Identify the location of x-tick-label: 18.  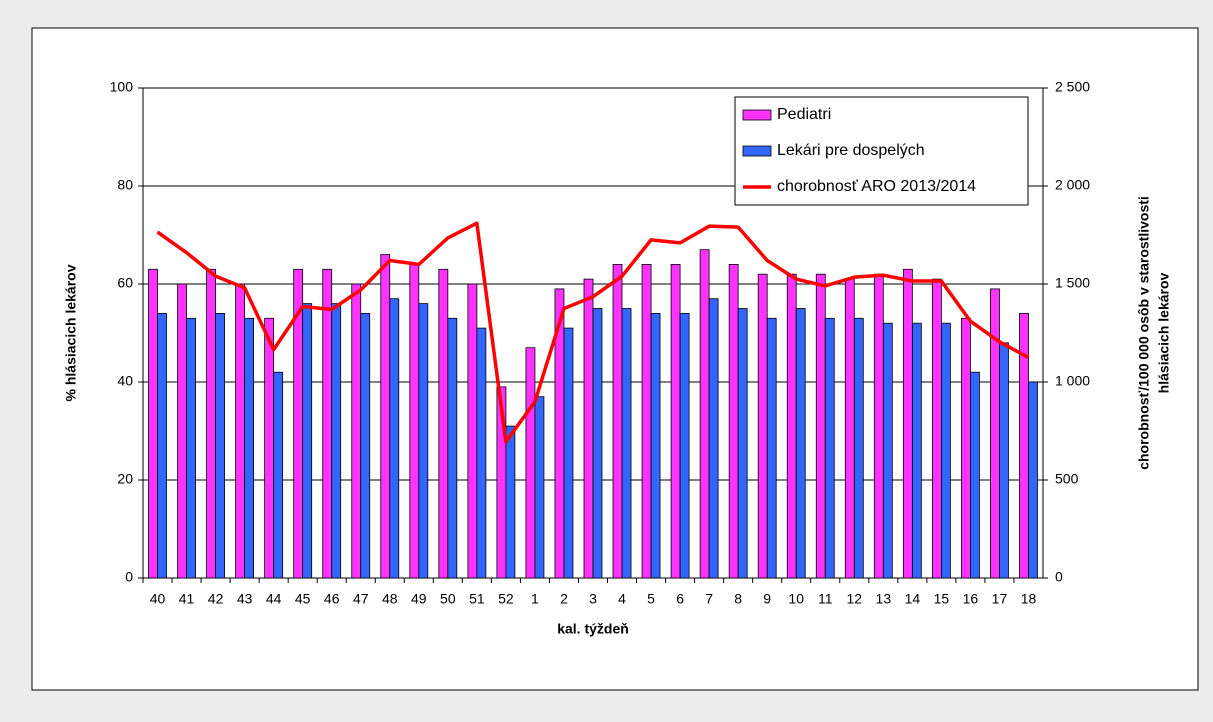
(1029, 599).